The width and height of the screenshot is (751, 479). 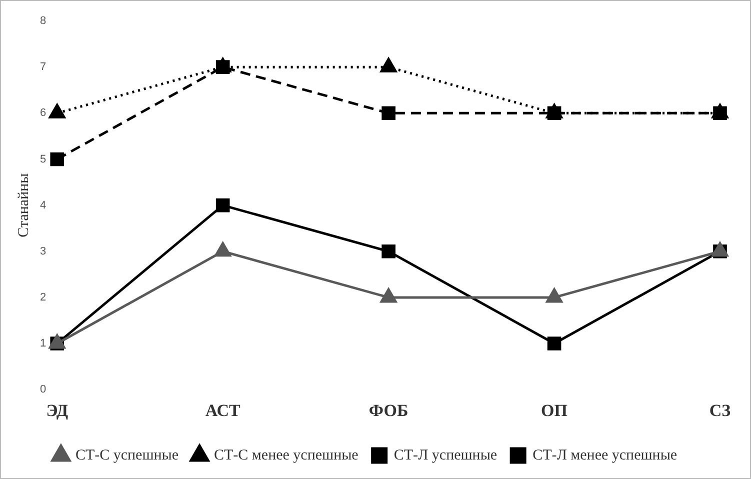 What do you see at coordinates (446, 455) in the screenshot?
I see `legend-label: СТ-Л успешные` at bounding box center [446, 455].